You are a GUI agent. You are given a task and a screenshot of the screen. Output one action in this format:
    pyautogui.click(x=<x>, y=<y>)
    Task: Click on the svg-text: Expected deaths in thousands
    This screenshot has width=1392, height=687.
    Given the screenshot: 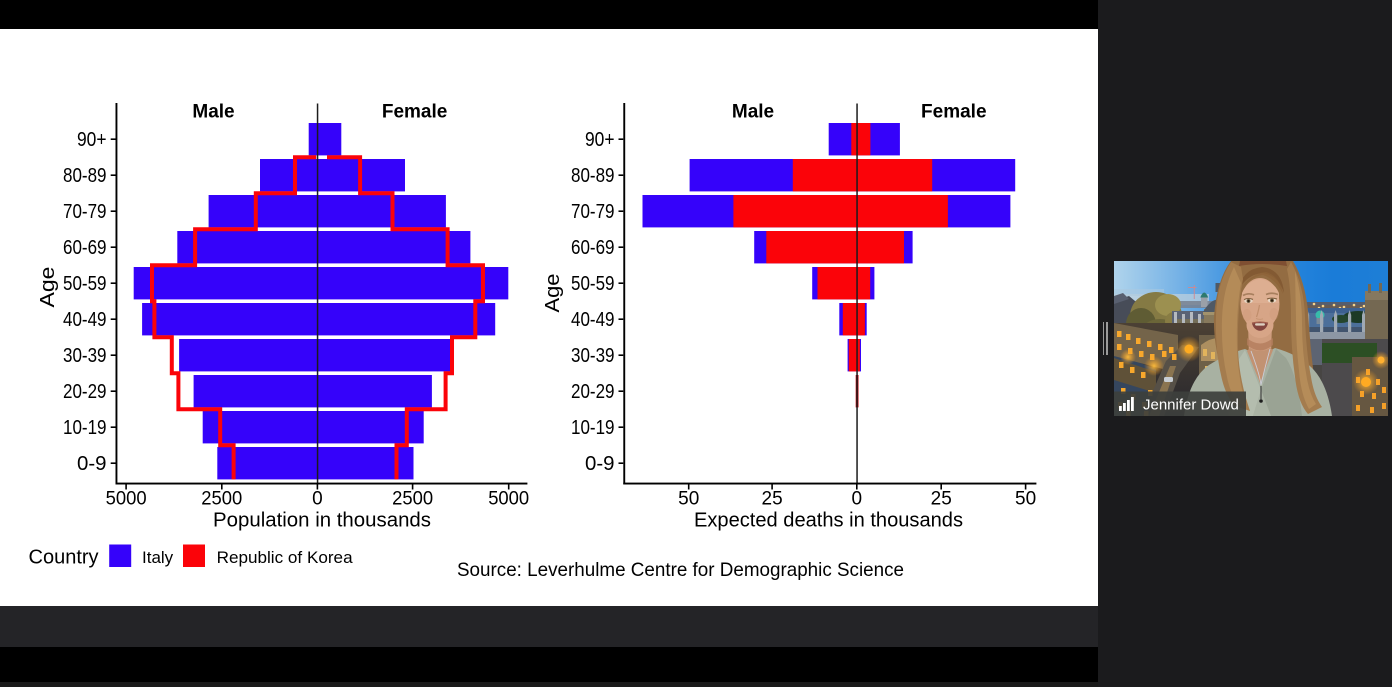 What is the action you would take?
    pyautogui.click(x=828, y=521)
    